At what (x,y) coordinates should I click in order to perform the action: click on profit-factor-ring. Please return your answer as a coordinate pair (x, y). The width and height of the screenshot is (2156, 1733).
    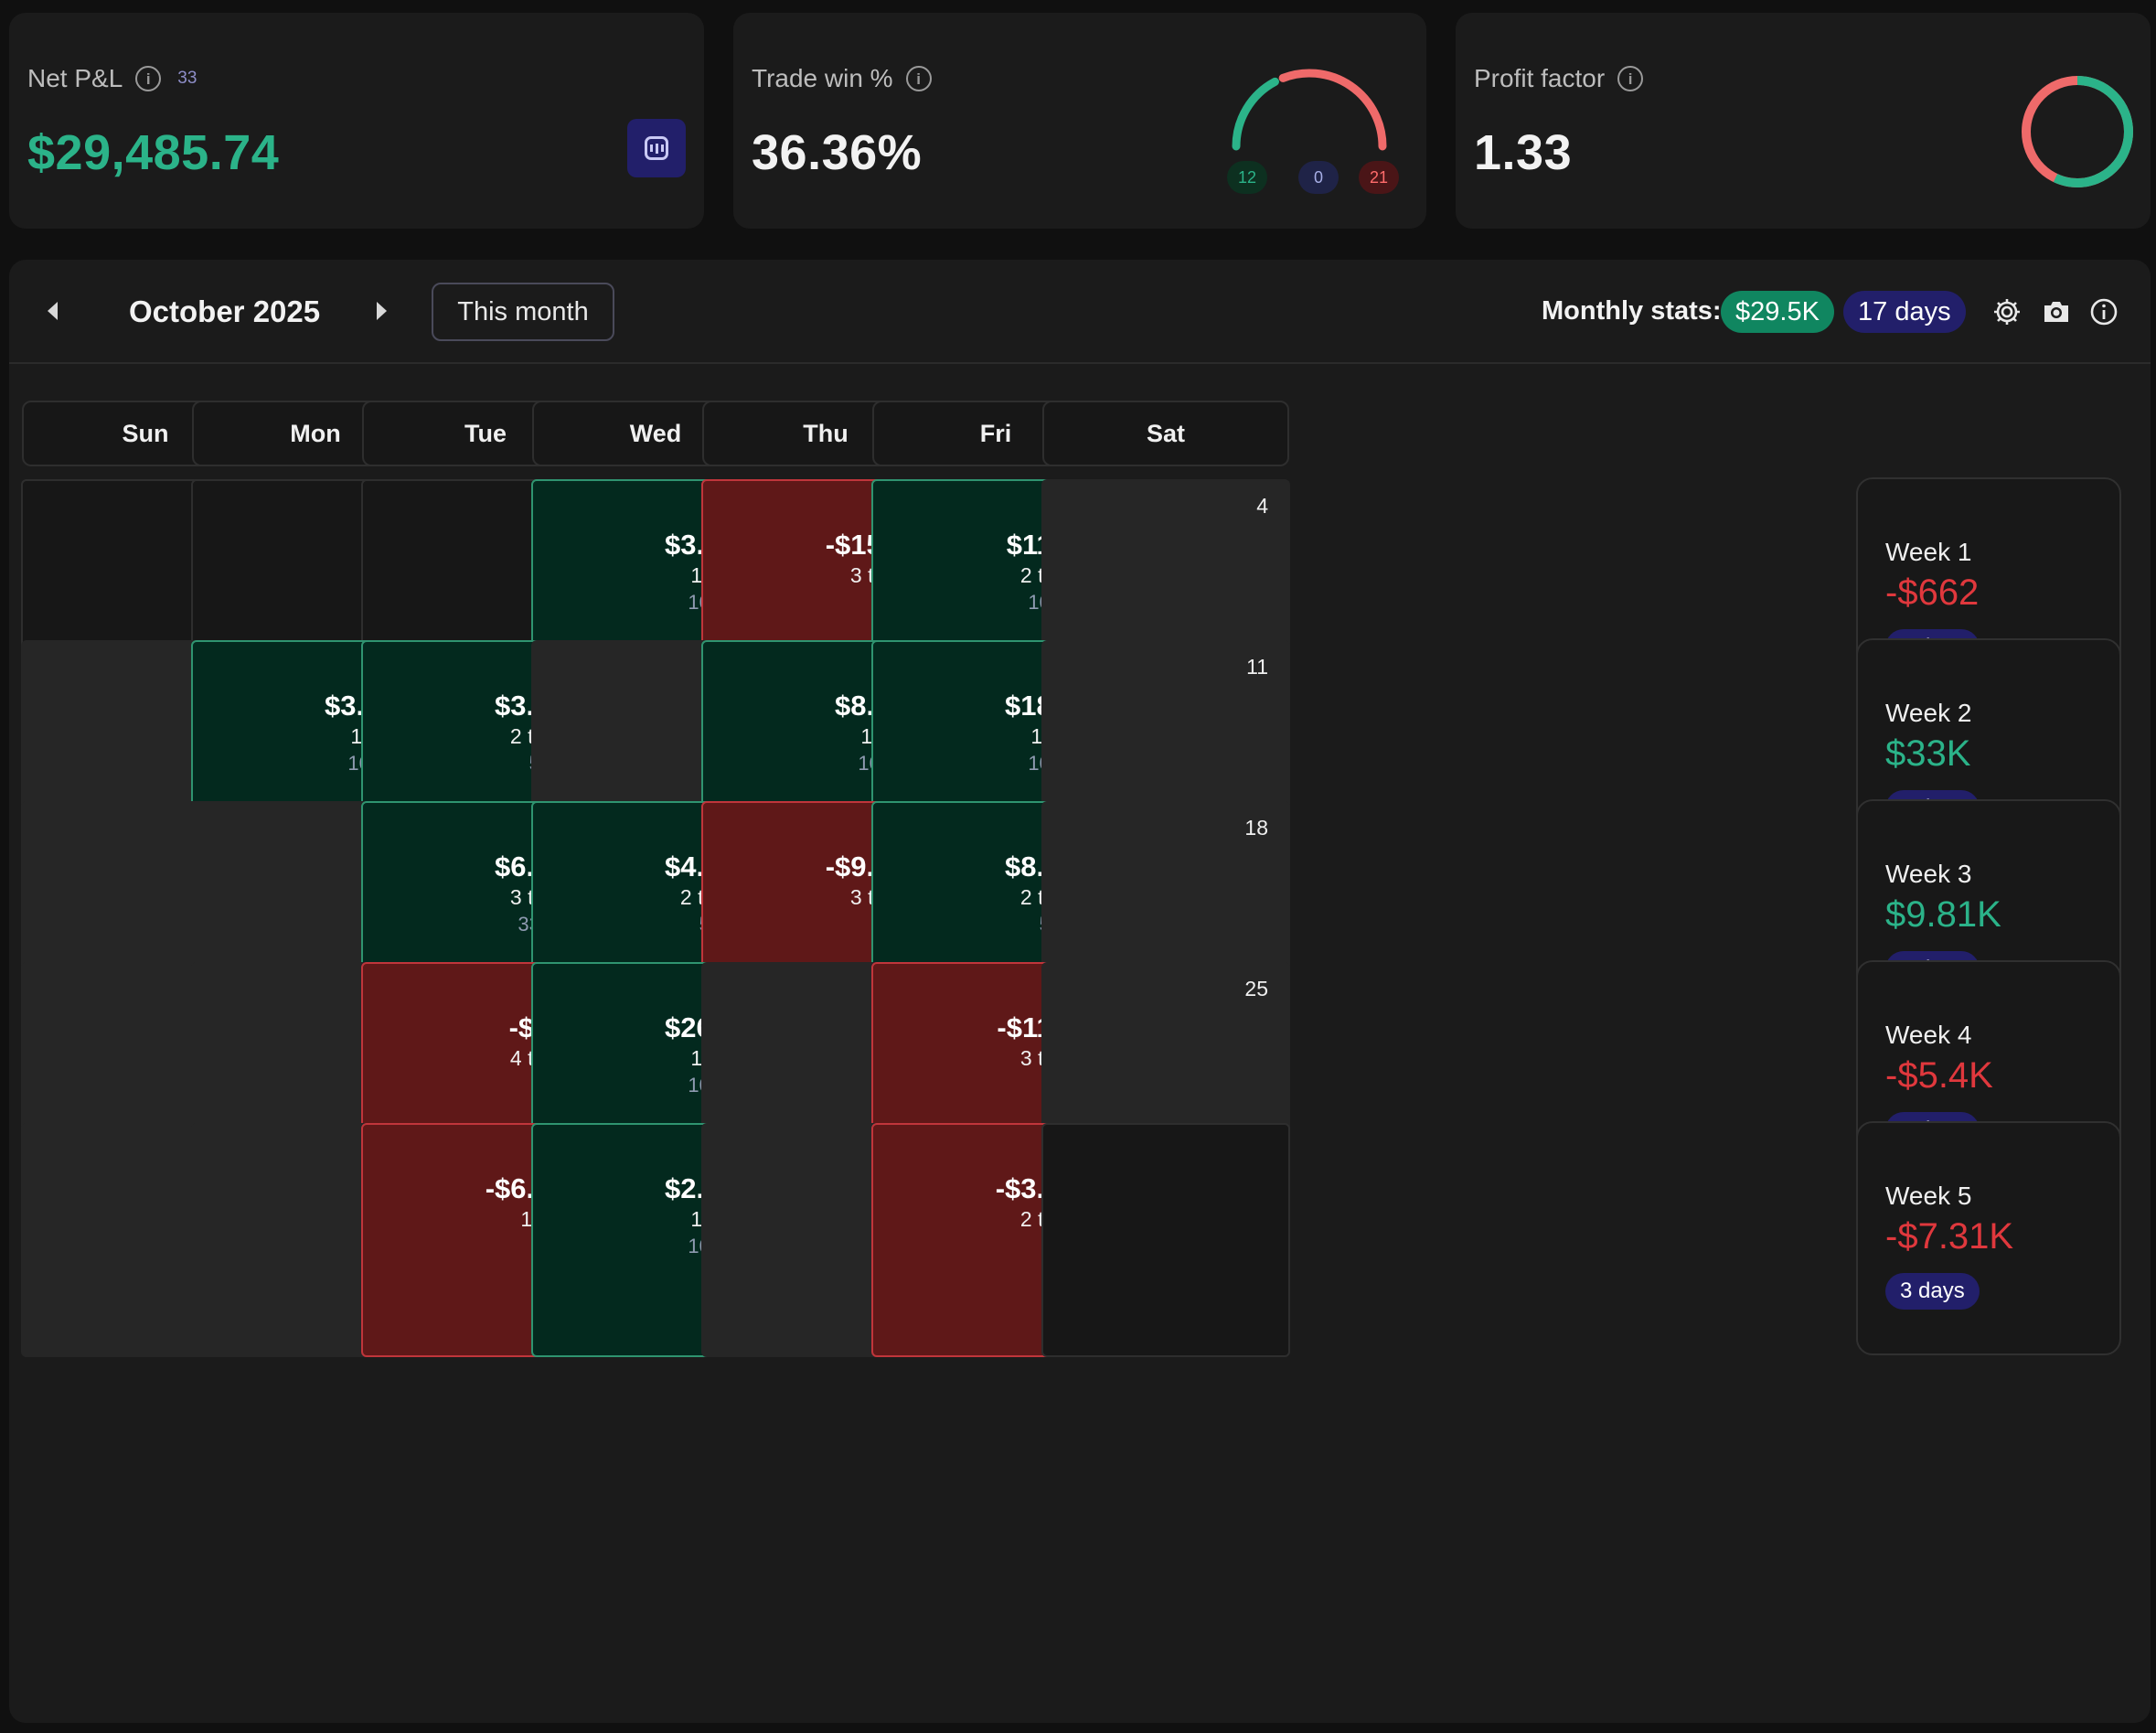
    Looking at the image, I should click on (2077, 131).